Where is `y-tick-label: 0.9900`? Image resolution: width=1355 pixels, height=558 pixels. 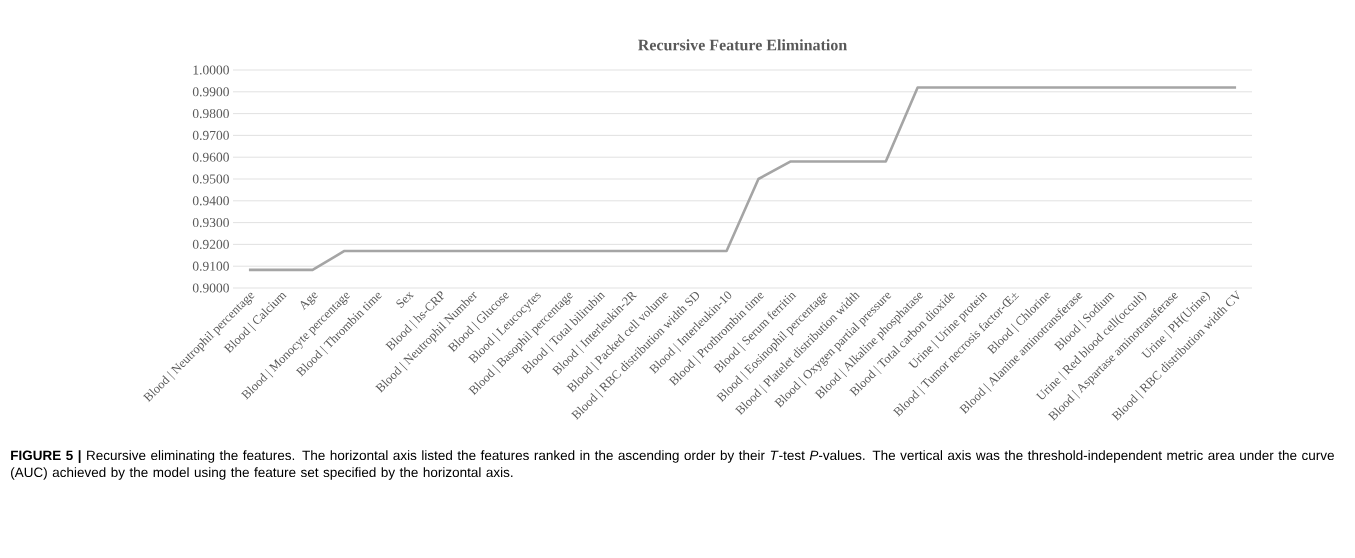
y-tick-label: 0.9900 is located at coordinates (210, 92).